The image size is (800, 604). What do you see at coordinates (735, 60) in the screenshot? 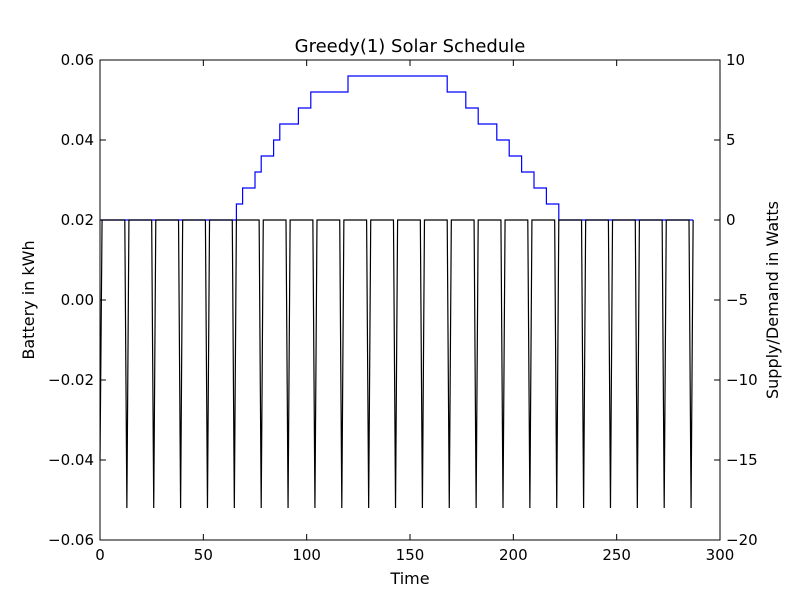
I see `y-right-tick-label: 10` at bounding box center [735, 60].